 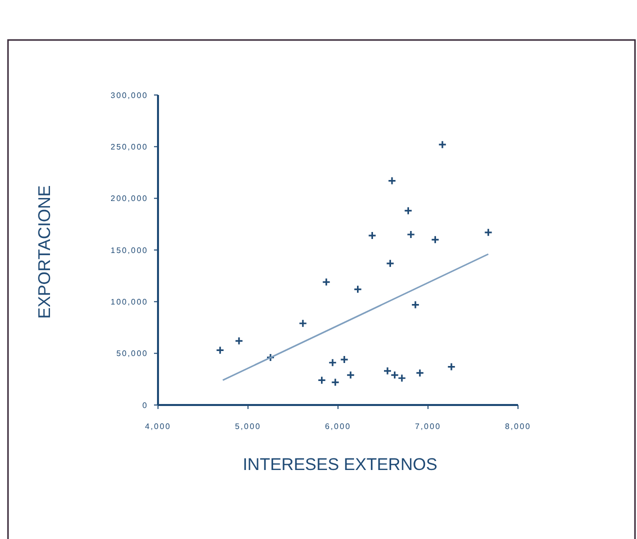 What do you see at coordinates (129, 95) in the screenshot?
I see `y-tick-label: 300,000` at bounding box center [129, 95].